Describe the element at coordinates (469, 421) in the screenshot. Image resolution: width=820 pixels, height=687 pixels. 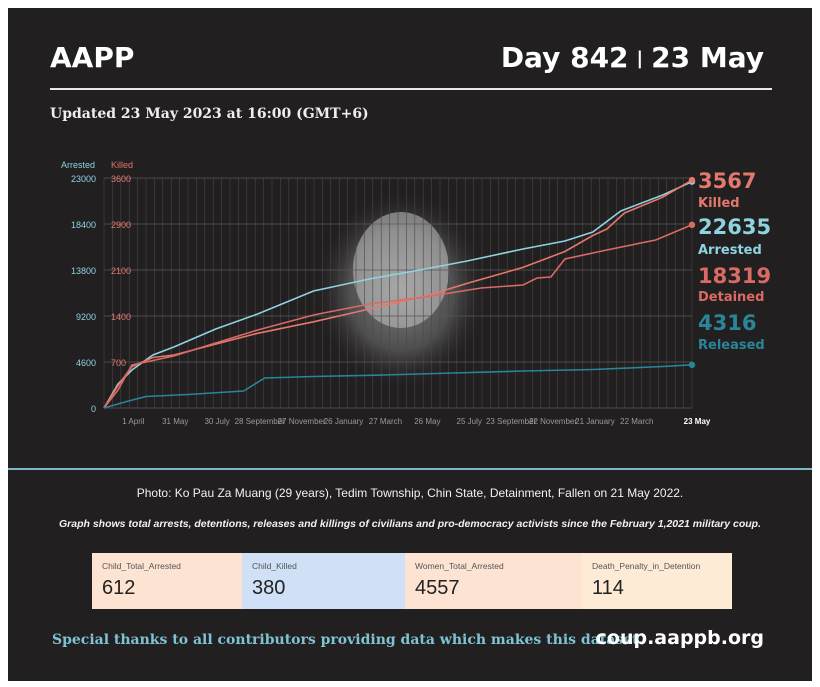
I see `x-axis-tick-label: 25 July` at that location.